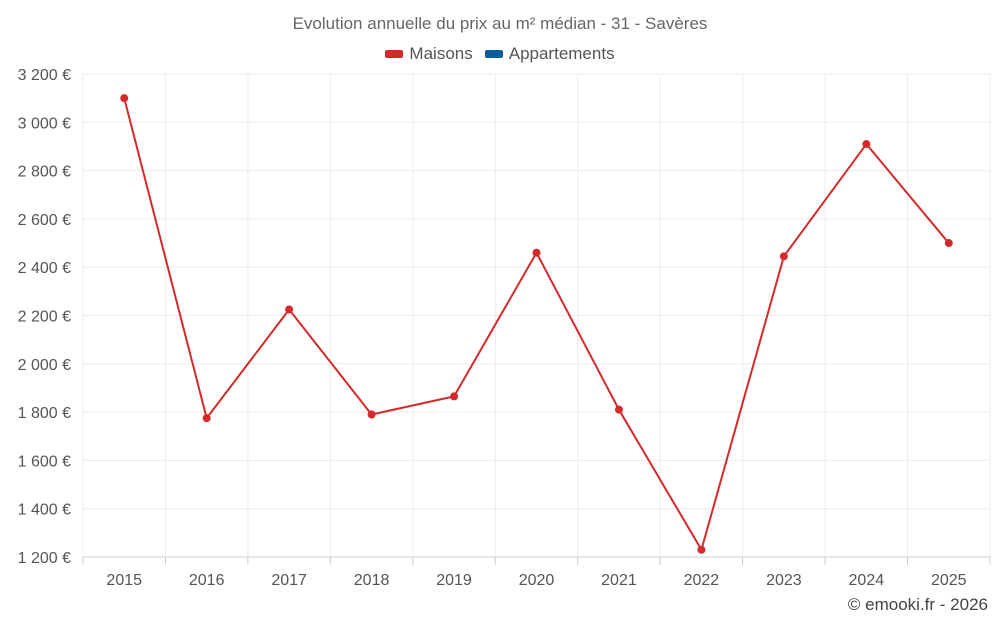  What do you see at coordinates (537, 580) in the screenshot?
I see `x-tick-label: 2020` at bounding box center [537, 580].